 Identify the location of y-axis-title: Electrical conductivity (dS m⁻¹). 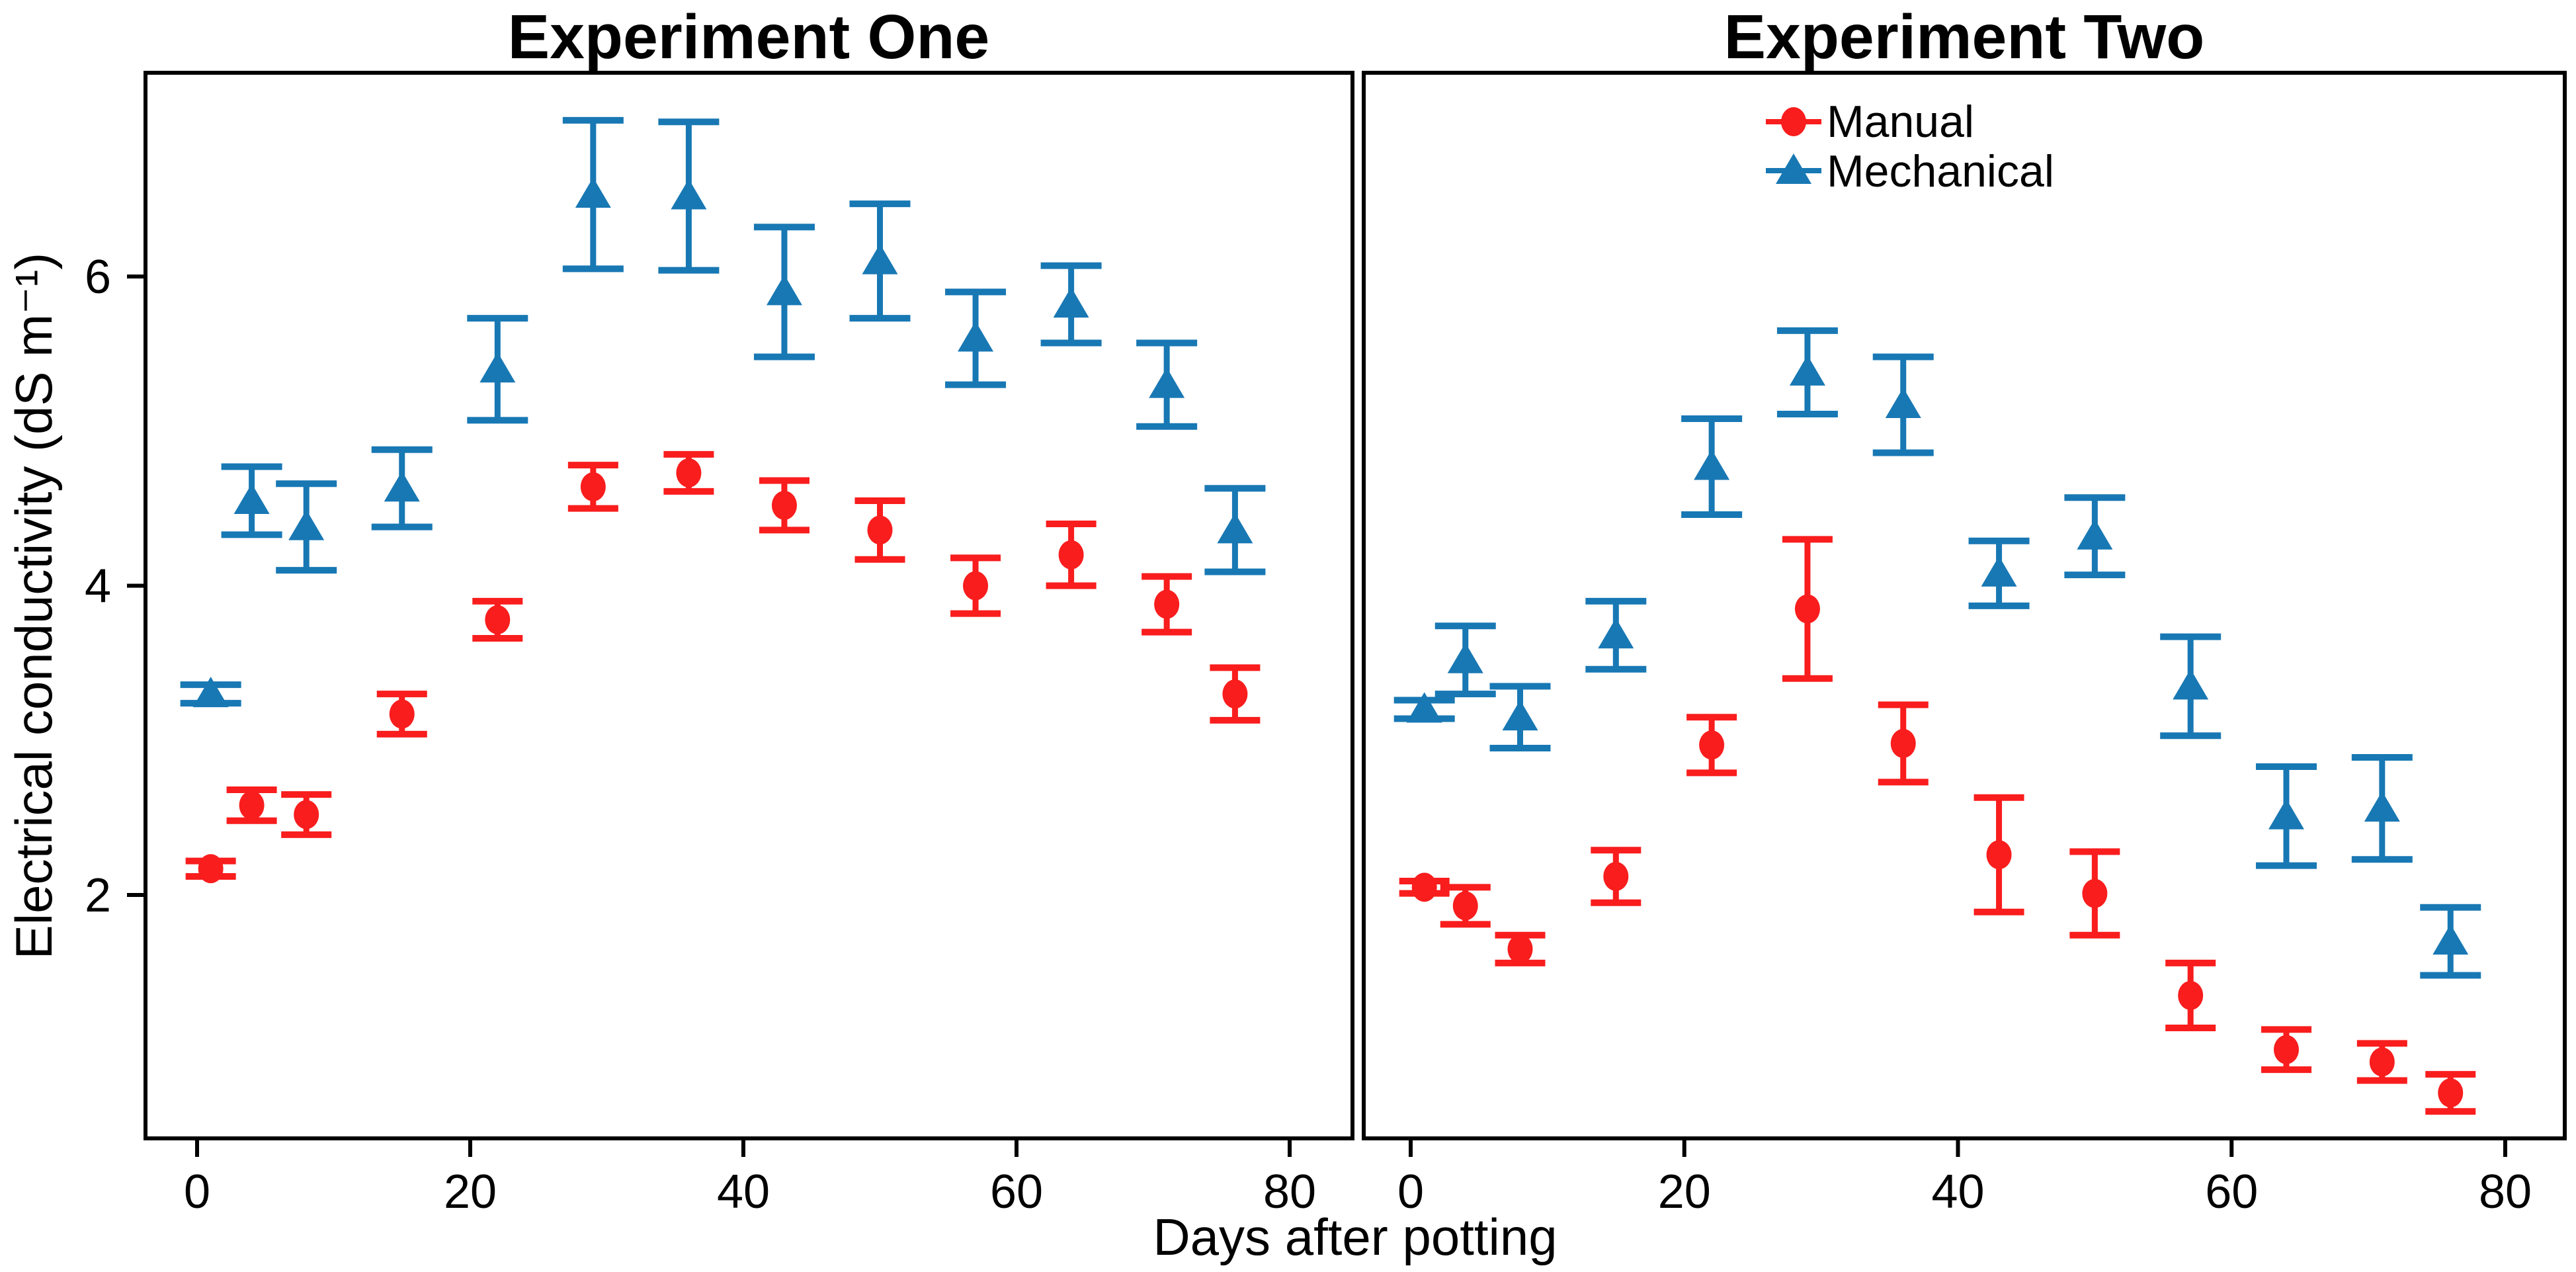
(34, 606).